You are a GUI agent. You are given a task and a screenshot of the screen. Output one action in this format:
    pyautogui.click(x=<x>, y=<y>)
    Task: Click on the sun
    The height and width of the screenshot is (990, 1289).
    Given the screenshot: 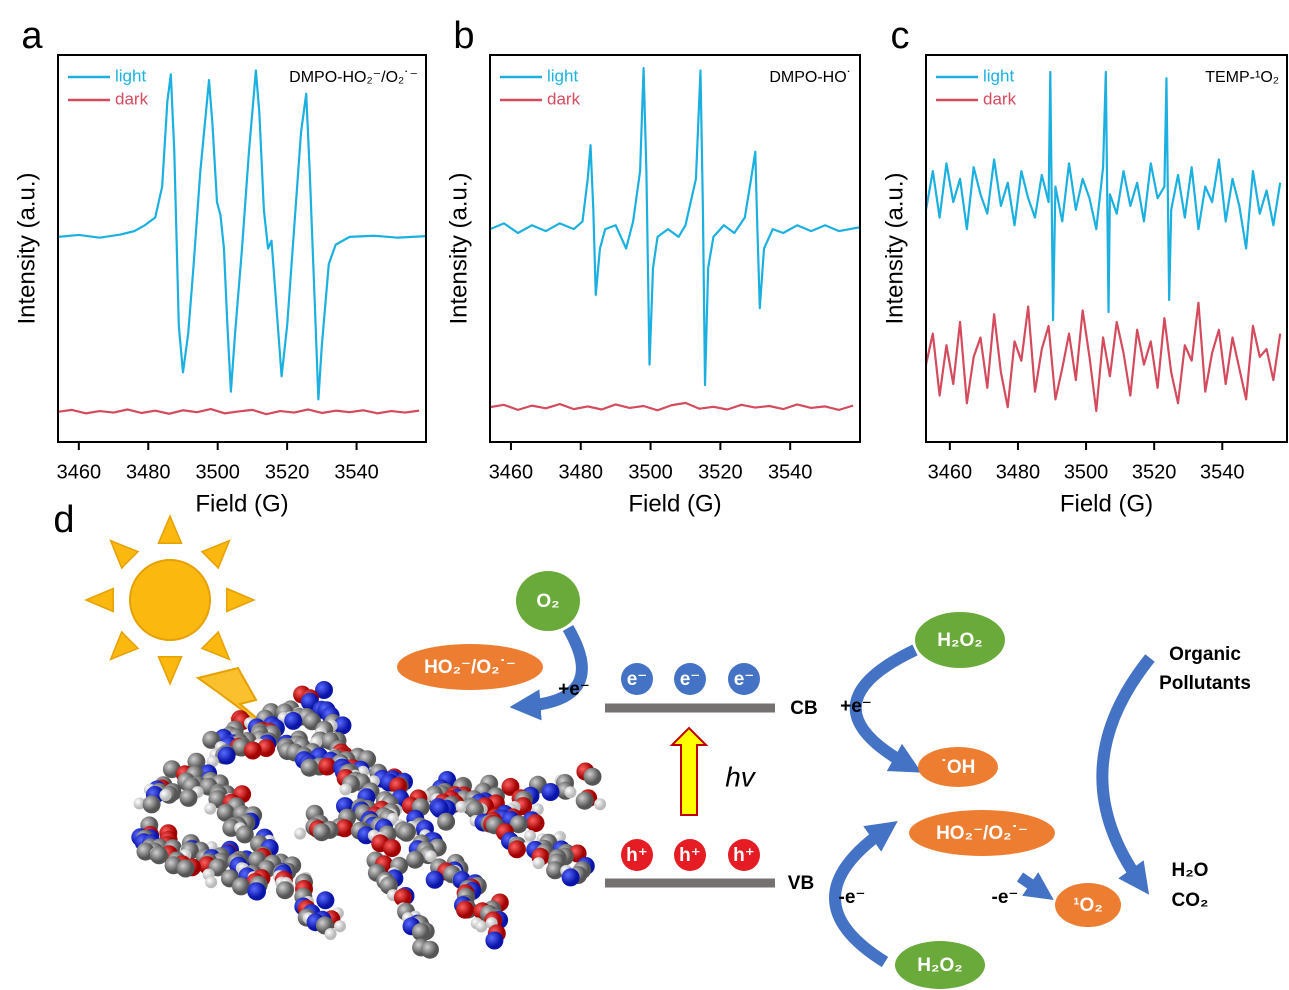 What is the action you would take?
    pyautogui.click(x=170, y=600)
    